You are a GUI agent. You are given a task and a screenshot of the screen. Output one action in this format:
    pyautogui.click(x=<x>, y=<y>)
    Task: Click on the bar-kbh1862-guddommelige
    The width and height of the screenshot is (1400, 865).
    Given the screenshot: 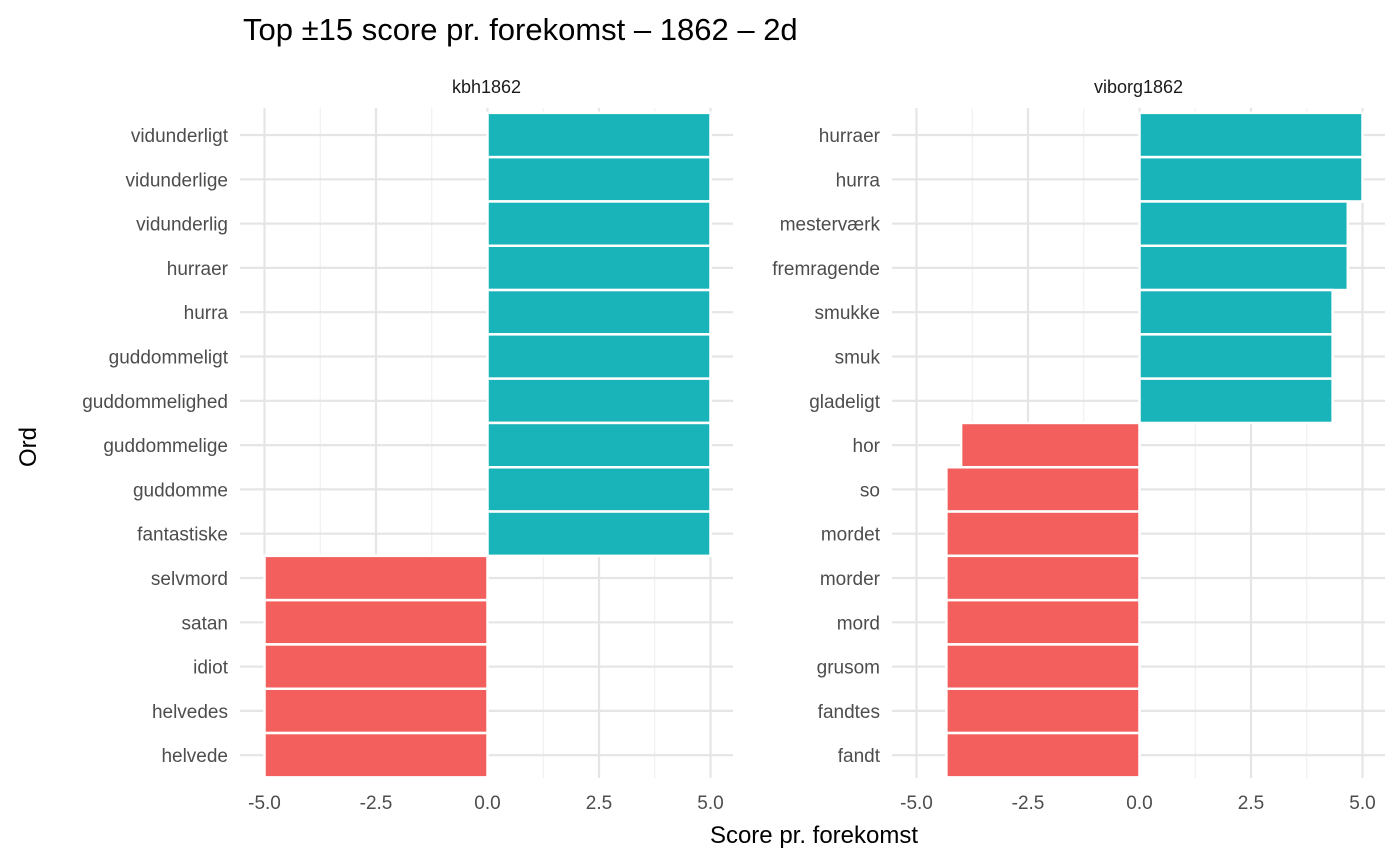 What is the action you would take?
    pyautogui.click(x=599, y=445)
    